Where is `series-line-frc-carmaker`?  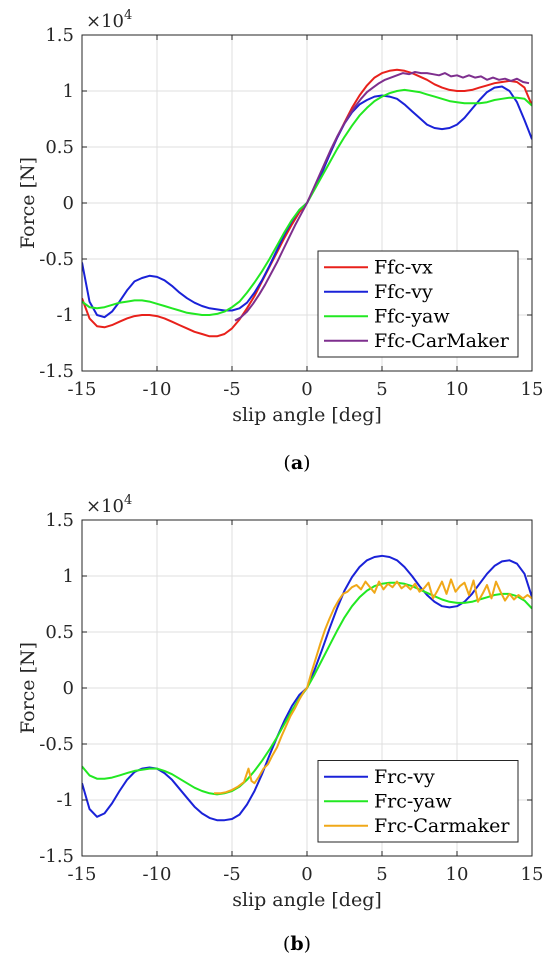 series-line-frc-carmaker is located at coordinates (373, 686).